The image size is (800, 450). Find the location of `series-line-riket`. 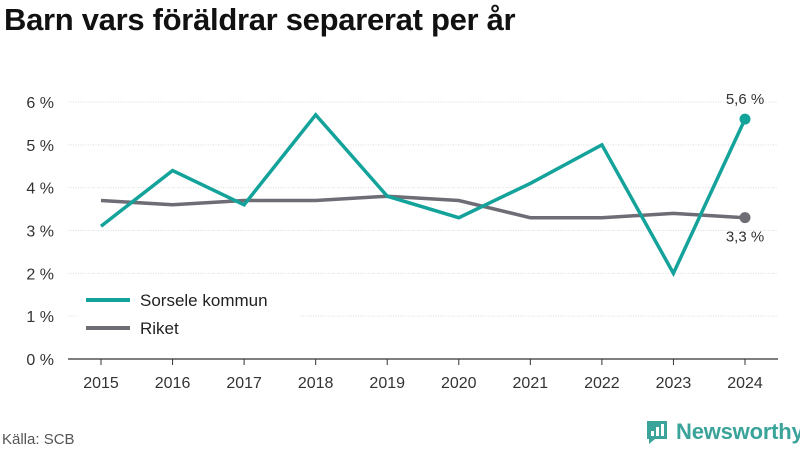

series-line-riket is located at coordinates (423, 207).